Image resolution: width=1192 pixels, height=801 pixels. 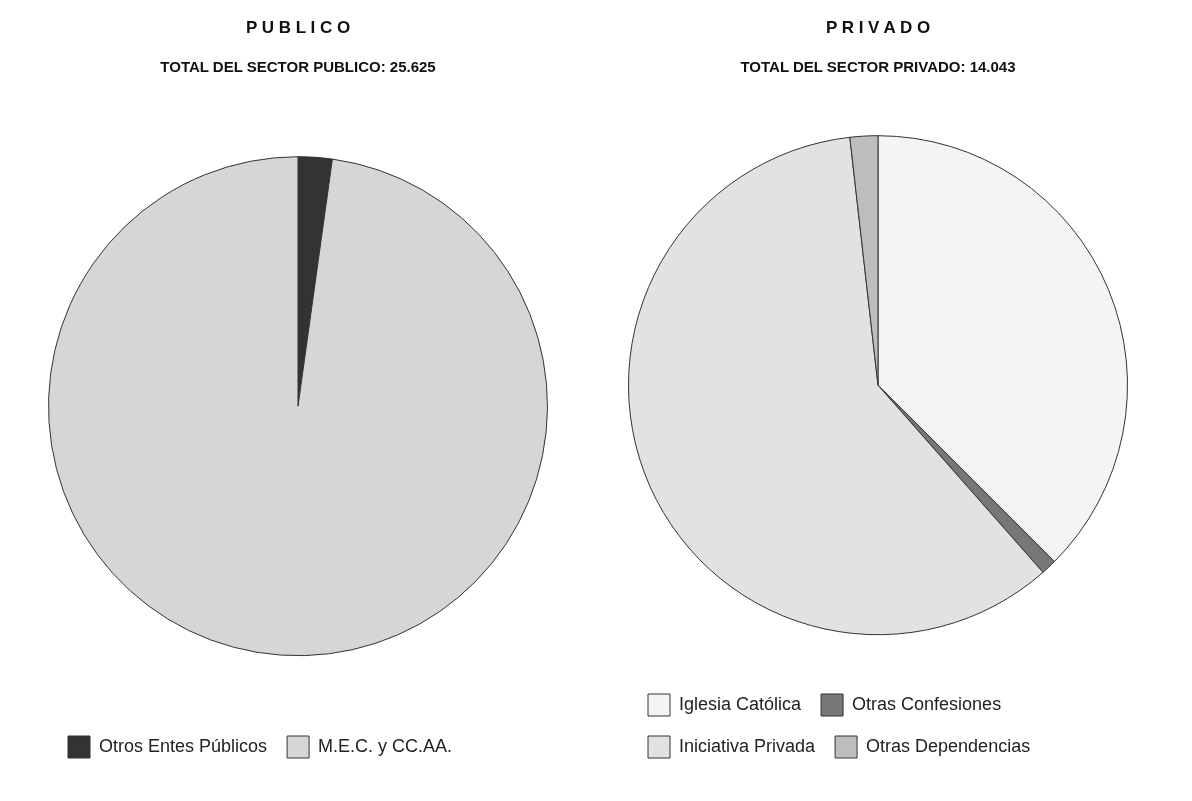 I want to click on legend-label: M.E.C. y CC.AA., so click(x=385, y=745).